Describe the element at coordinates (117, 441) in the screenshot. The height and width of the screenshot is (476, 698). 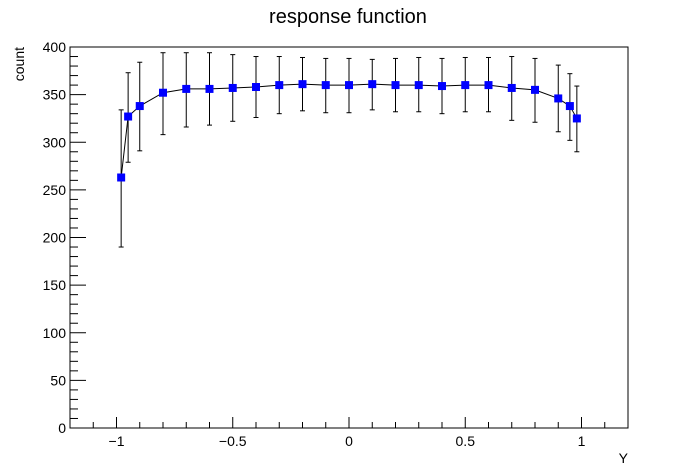
I see `x-tick-label: −1` at that location.